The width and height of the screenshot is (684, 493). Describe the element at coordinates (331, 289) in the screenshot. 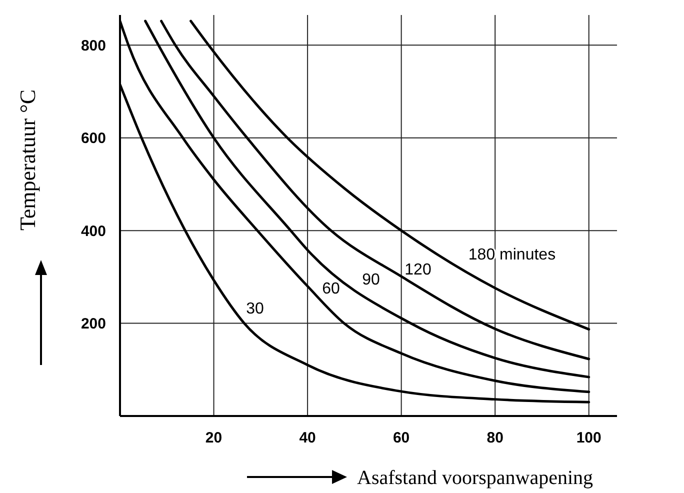

I see `annotation: 60` at that location.